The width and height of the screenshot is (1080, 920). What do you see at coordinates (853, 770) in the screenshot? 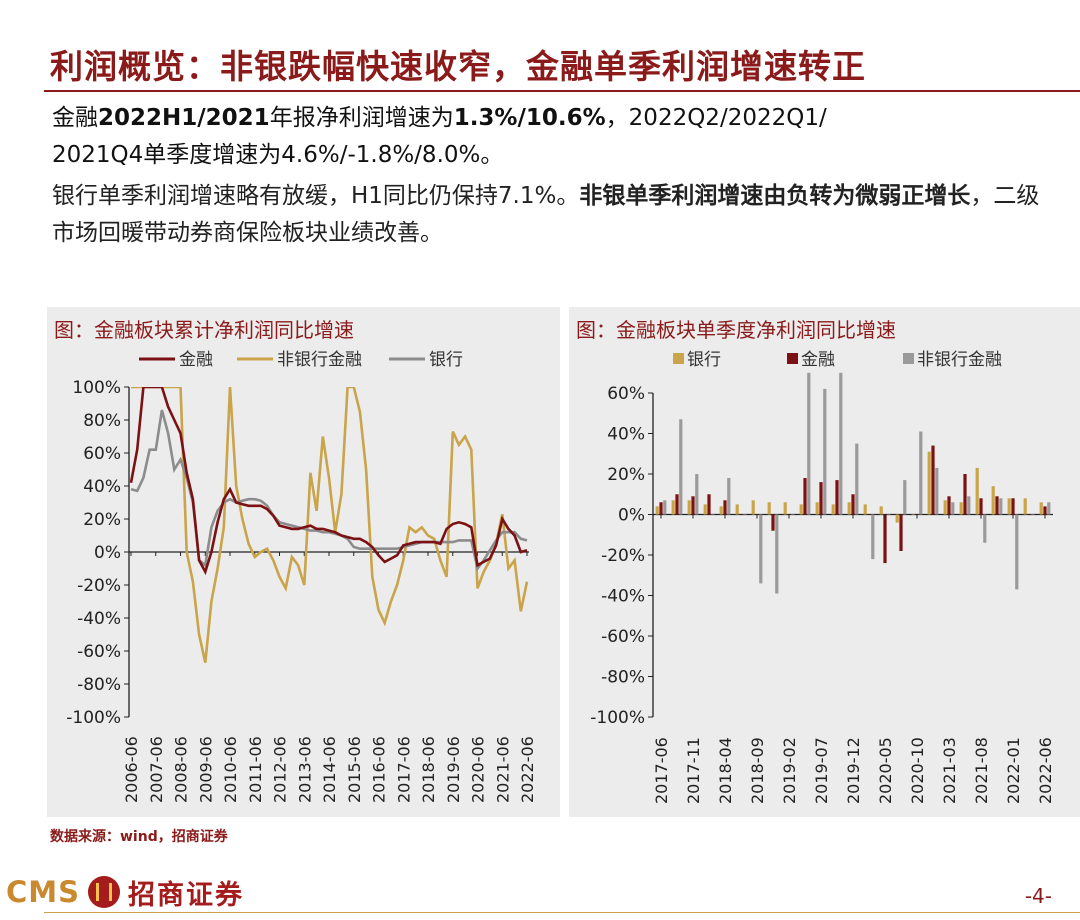
I see `x-tick-label: 2019-12` at bounding box center [853, 770].